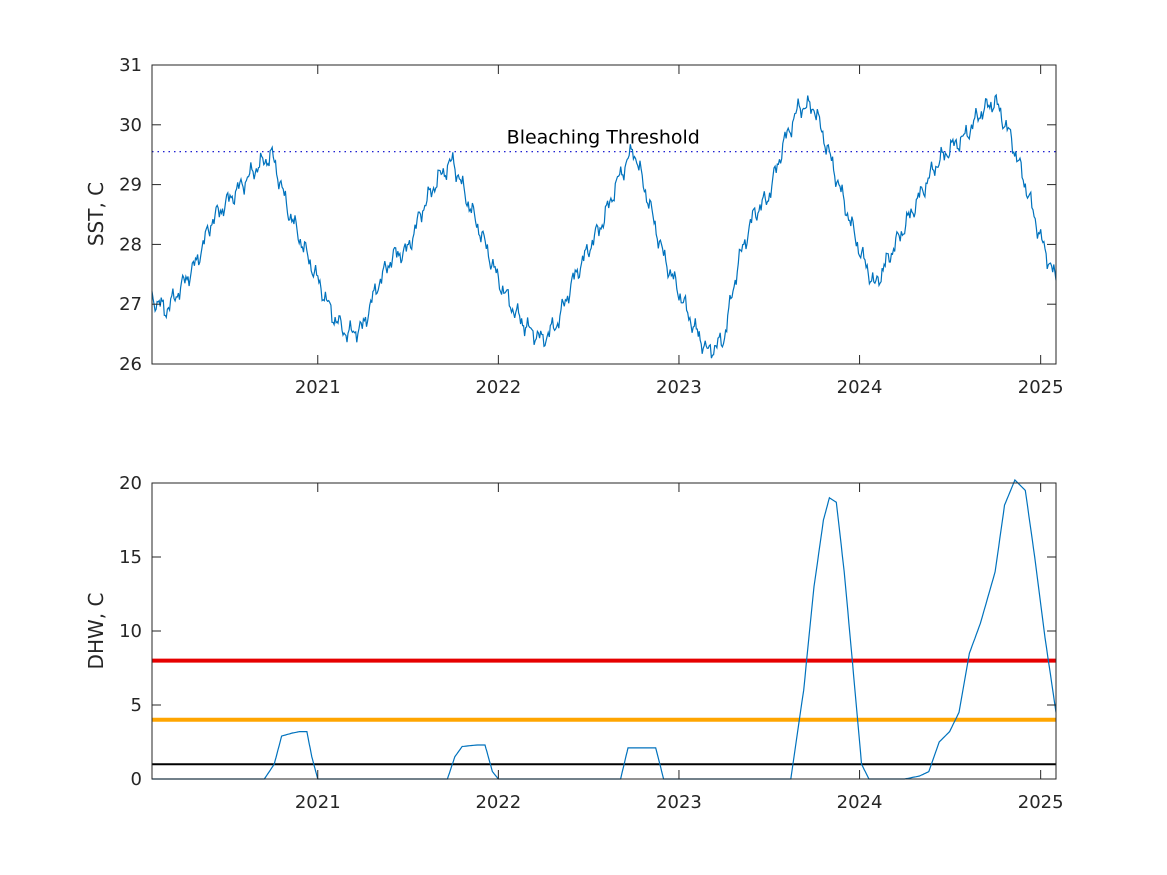 Image resolution: width=1167 pixels, height=875 pixels. What do you see at coordinates (130, 364) in the screenshot?
I see `y-tick-label: 26` at bounding box center [130, 364].